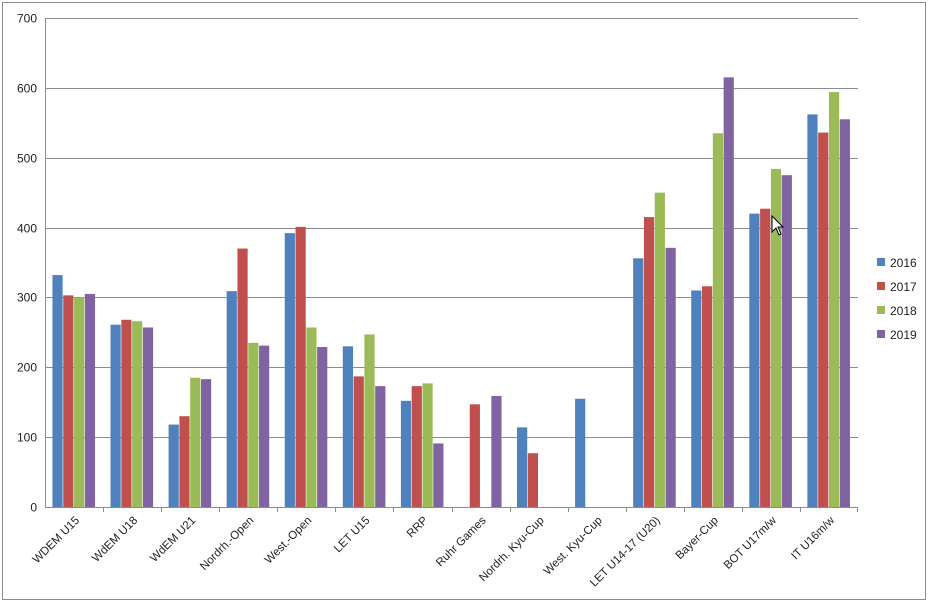 The width and height of the screenshot is (930, 604). Describe the element at coordinates (573, 546) in the screenshot. I see `x-tick-label: West. Kyu-Cup` at that location.